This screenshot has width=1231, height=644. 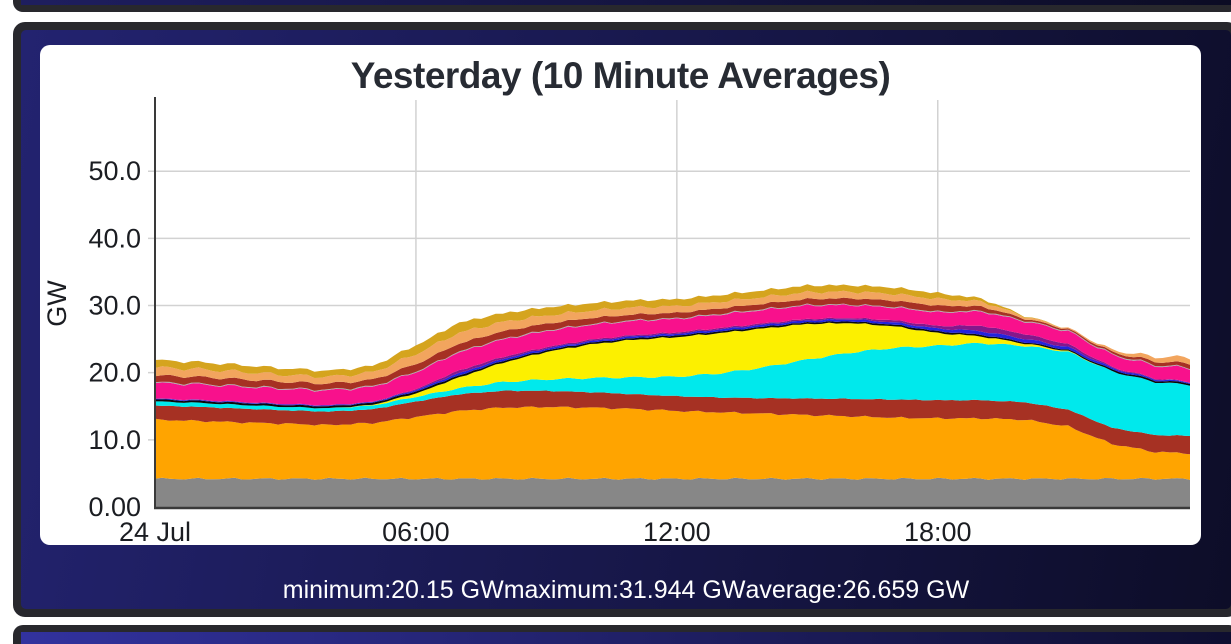 I want to click on x-tick-label: 18:00, so click(x=938, y=531).